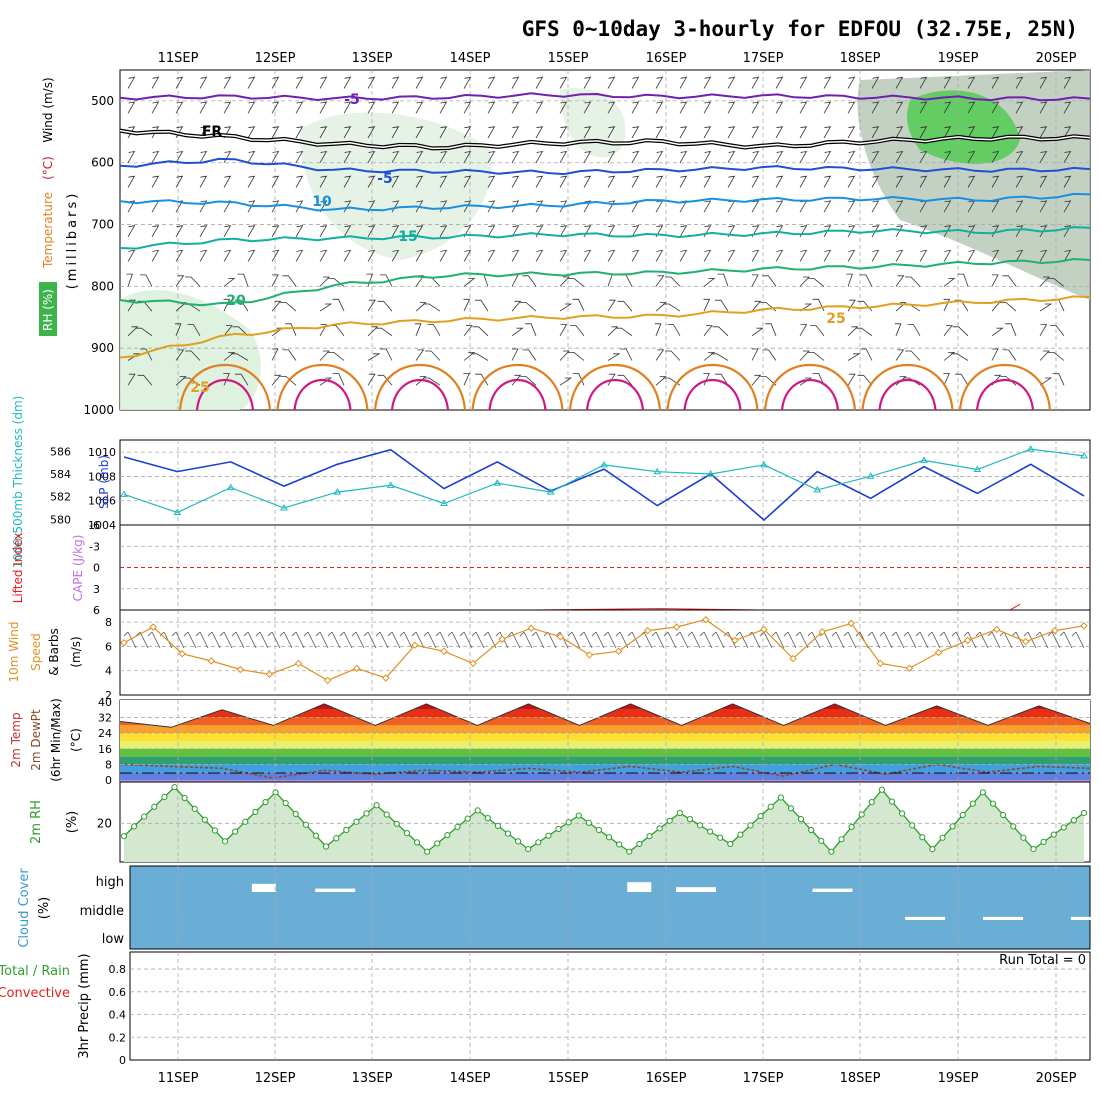  What do you see at coordinates (96, 610) in the screenshot?
I see `lifted-index-tick: 6` at bounding box center [96, 610].